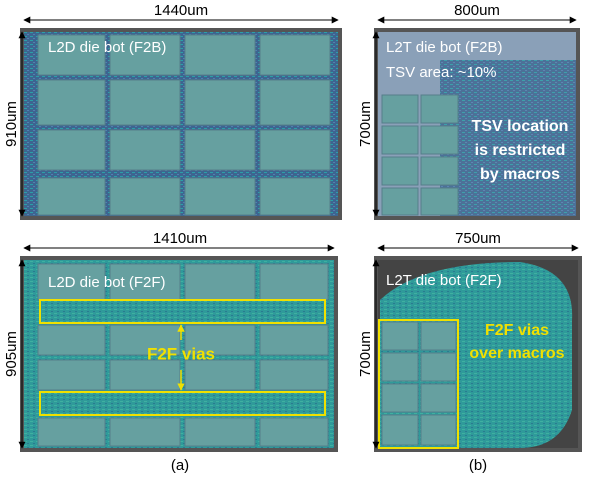 This screenshot has width=598, height=484. I want to click on callout-line: TSV location, so click(520, 126).